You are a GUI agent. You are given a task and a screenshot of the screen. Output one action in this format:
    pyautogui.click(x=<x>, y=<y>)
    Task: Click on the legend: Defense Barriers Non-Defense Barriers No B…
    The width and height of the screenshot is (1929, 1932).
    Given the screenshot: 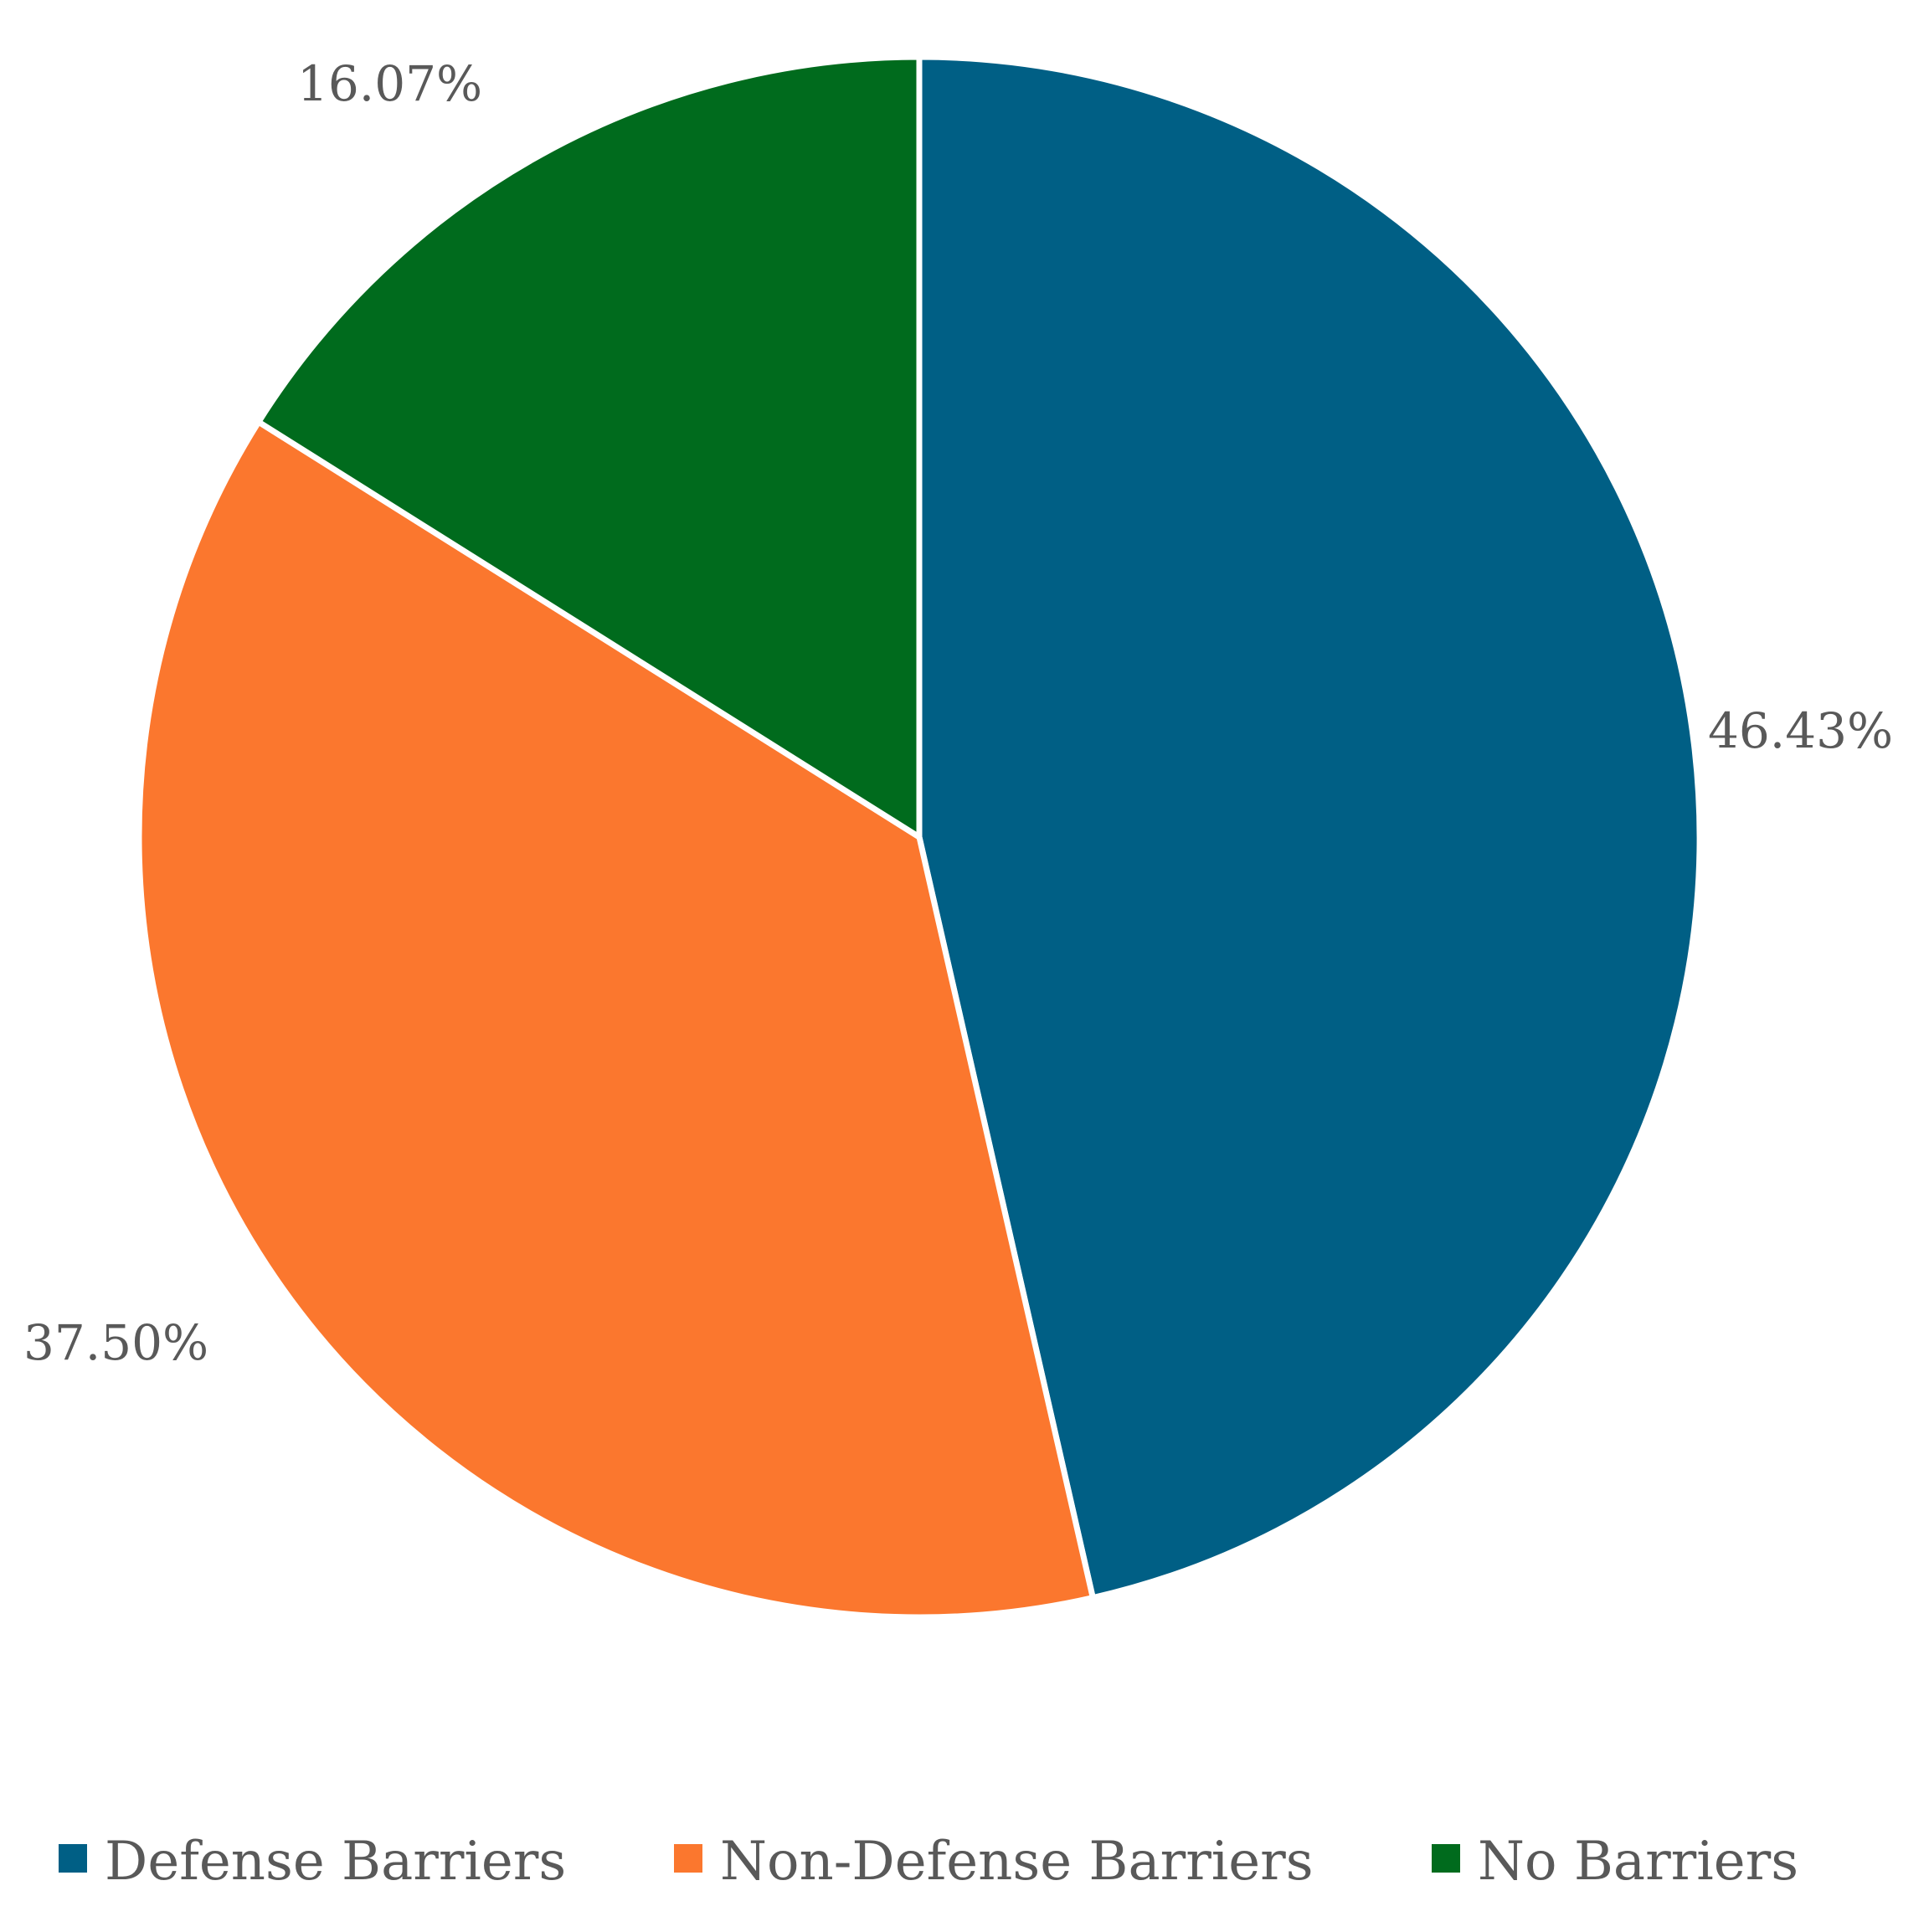 What is the action you would take?
    pyautogui.click(x=929, y=1862)
    